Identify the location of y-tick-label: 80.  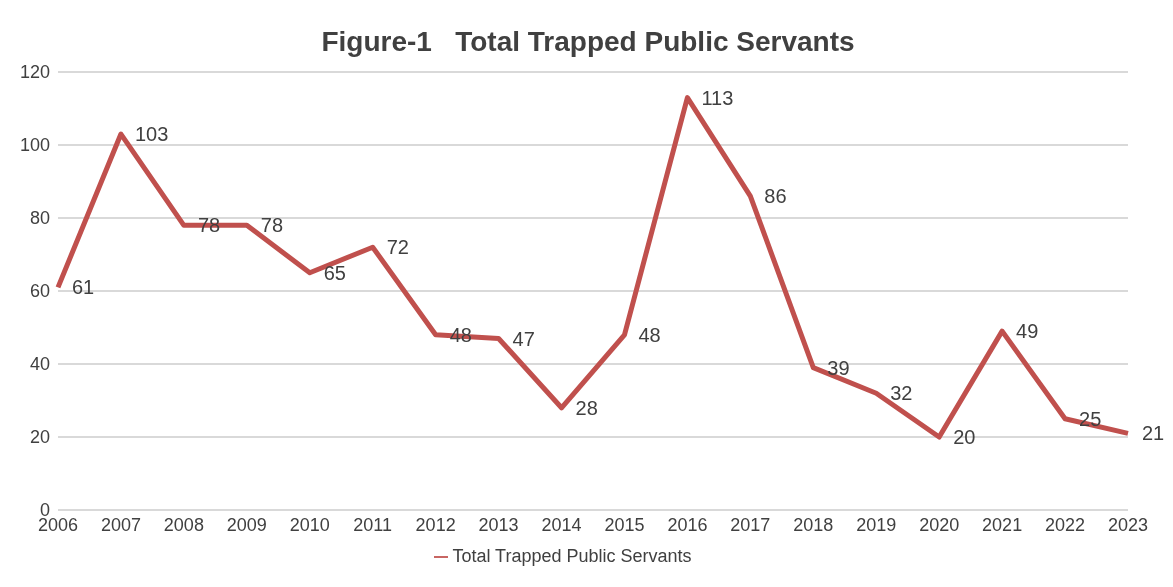
(39, 218).